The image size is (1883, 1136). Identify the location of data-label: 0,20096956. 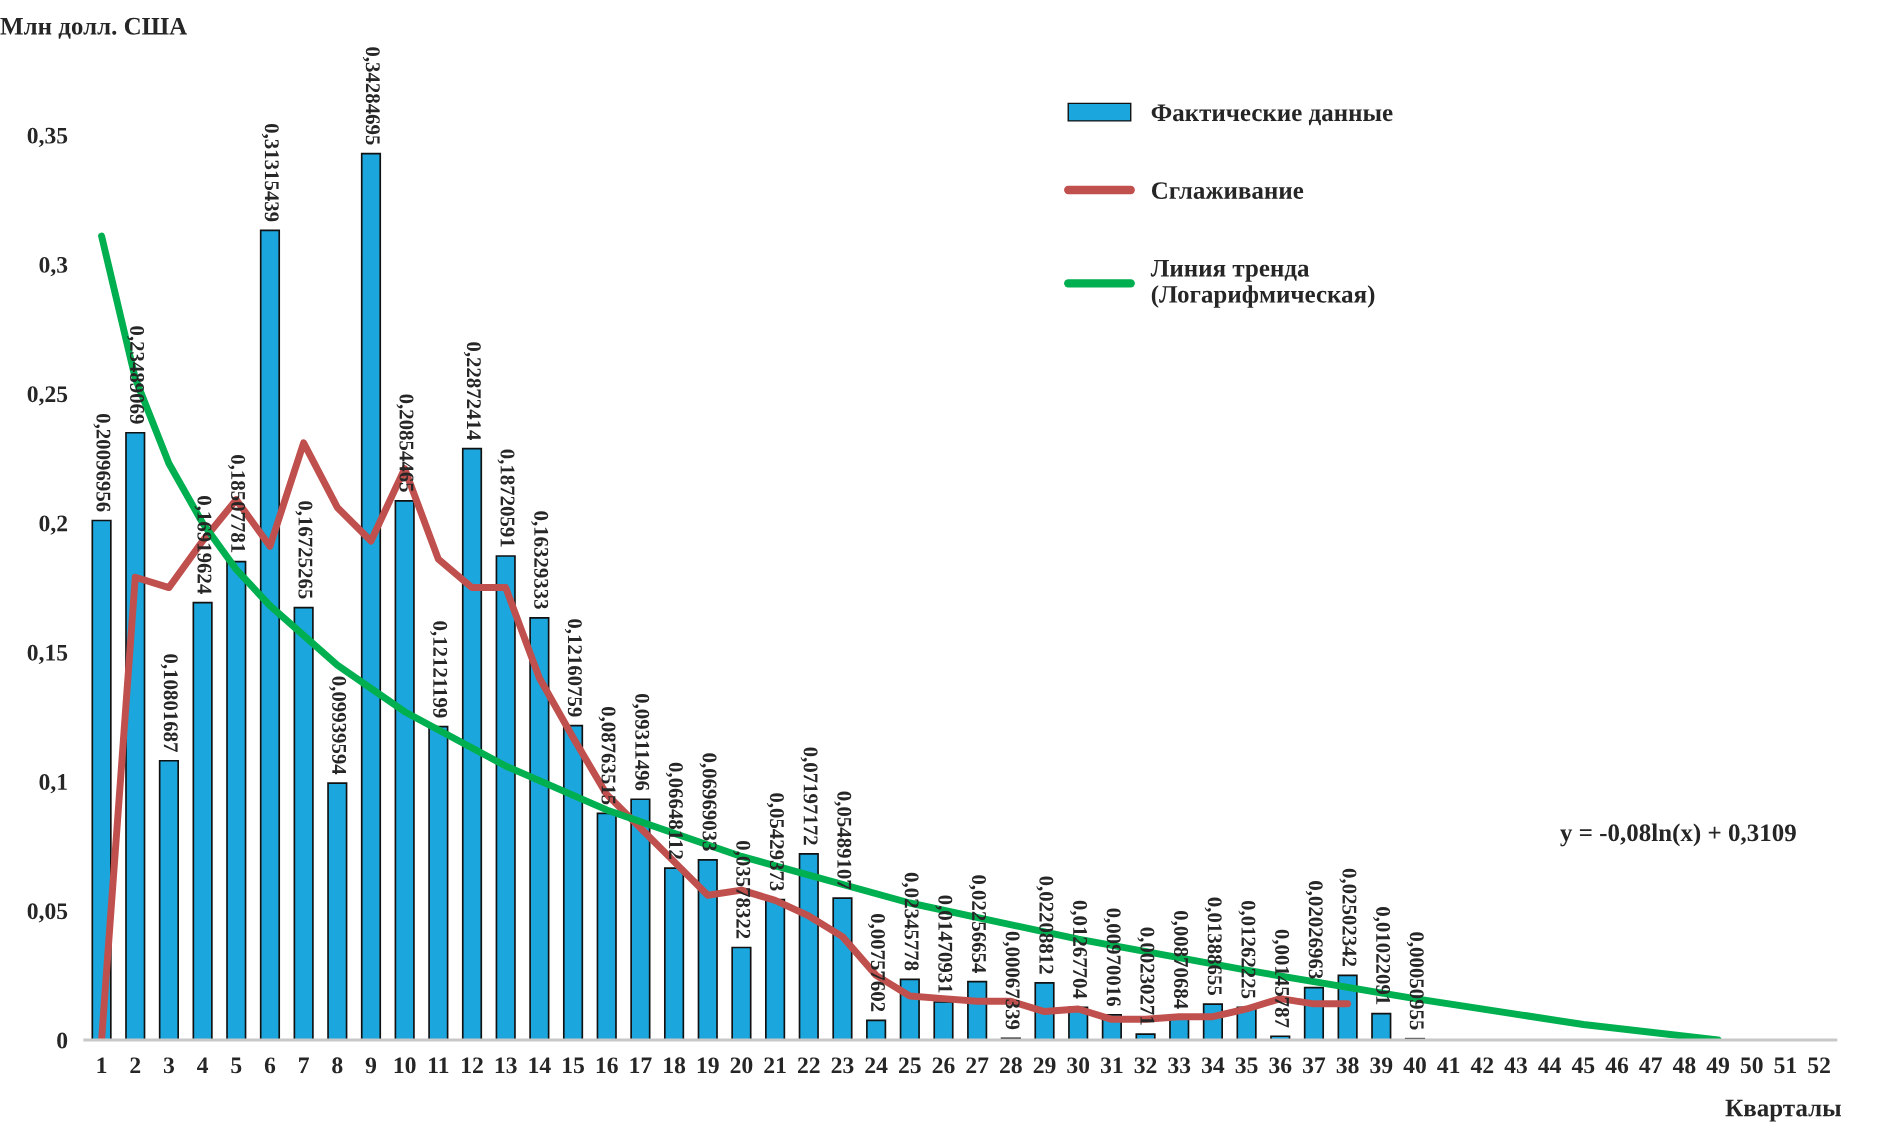
(102, 462).